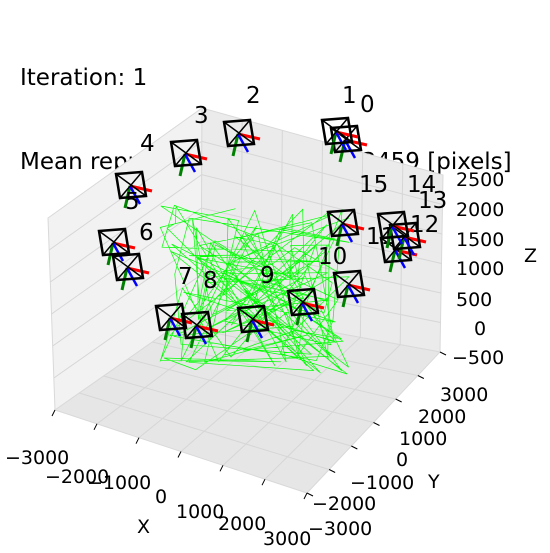 Image resolution: width=550 pixels, height=553 pixels. I want to click on camera-label: 13, so click(432, 201).